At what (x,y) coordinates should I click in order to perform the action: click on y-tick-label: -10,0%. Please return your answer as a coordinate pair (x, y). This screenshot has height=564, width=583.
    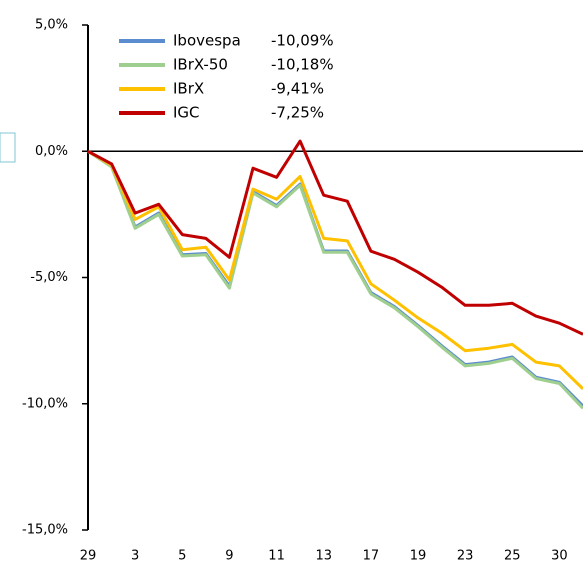
    Looking at the image, I should click on (45, 403).